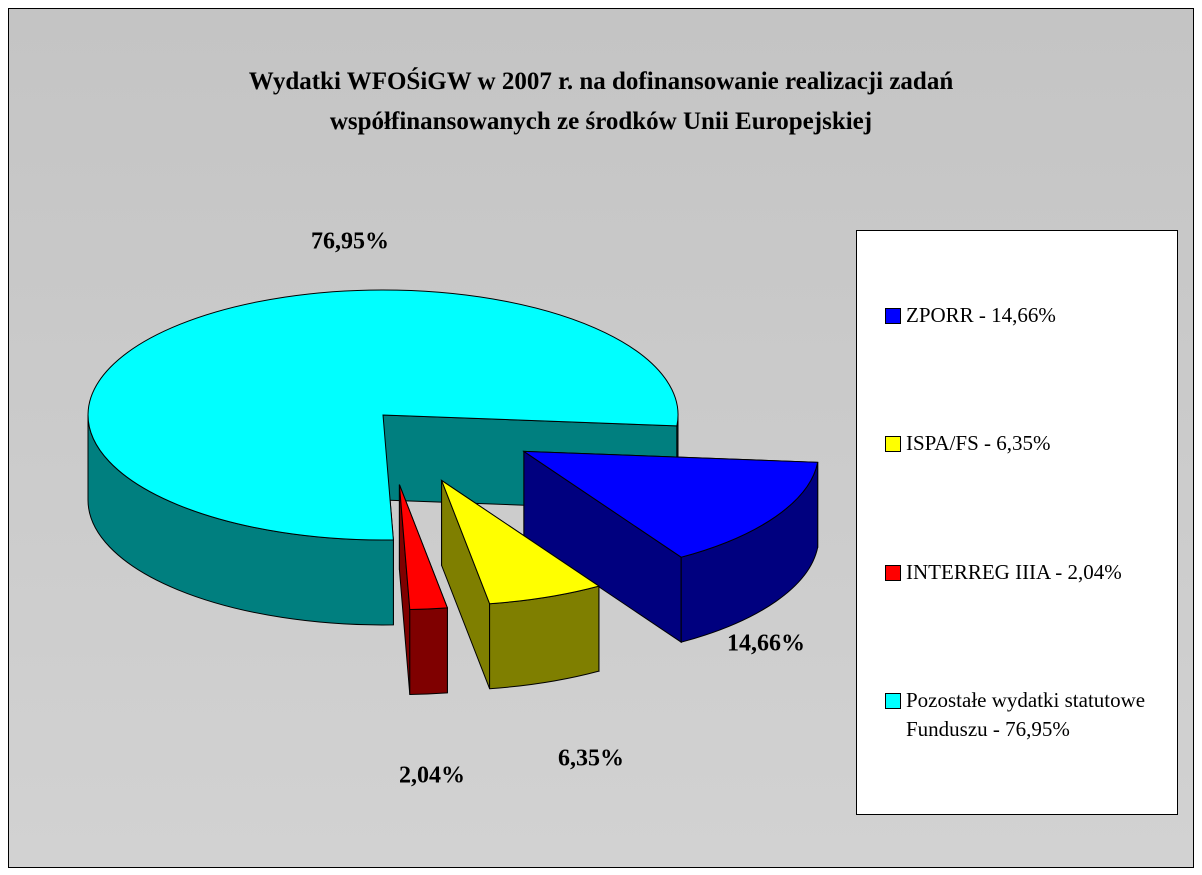 This screenshot has height=875, width=1202. Describe the element at coordinates (432, 776) in the screenshot. I see `data-label: 2,04%` at that location.